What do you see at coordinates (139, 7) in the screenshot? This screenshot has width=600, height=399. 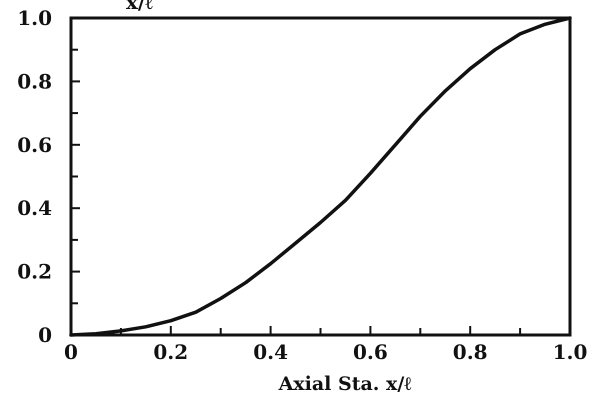 I see `top-label-fragment: x/ℓ` at bounding box center [139, 7].